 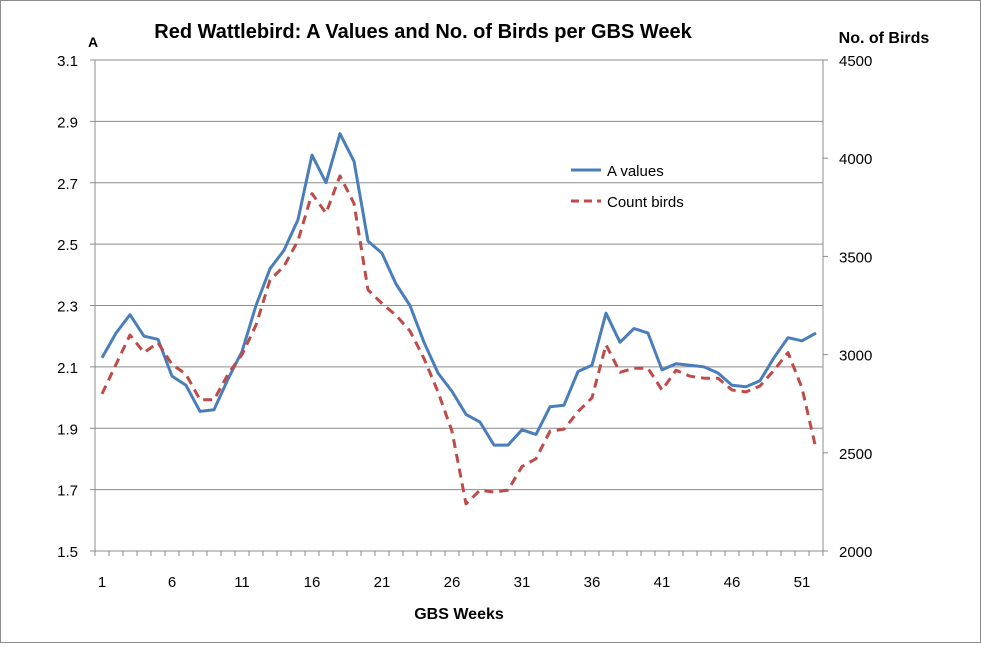 I want to click on y-right-tick-label: 2000, so click(x=855, y=552).